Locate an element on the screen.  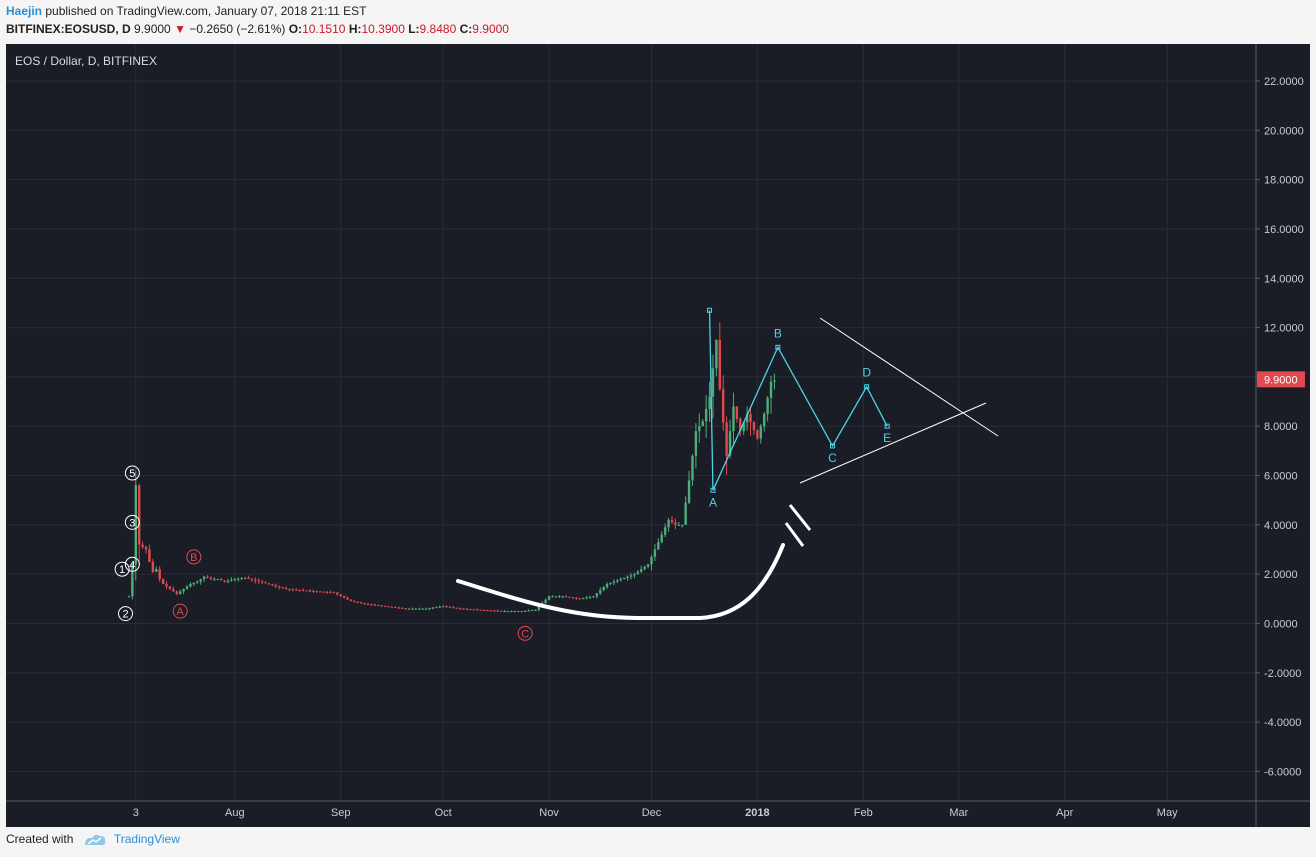
corrective-wave-label-circle is located at coordinates (194, 557).